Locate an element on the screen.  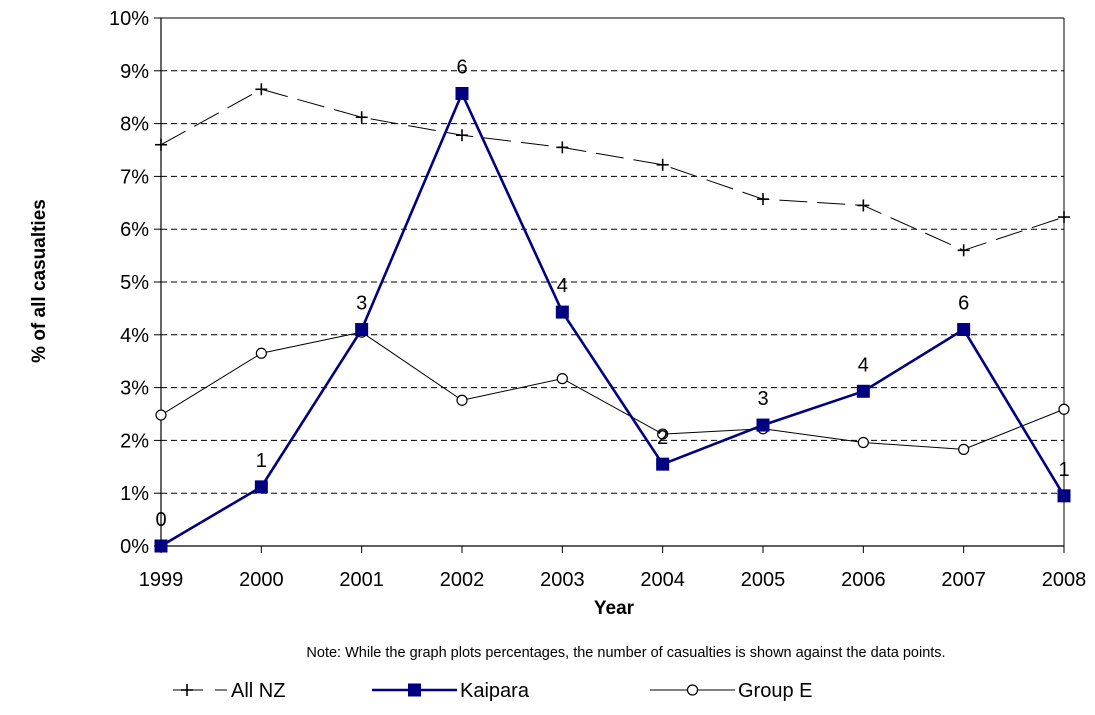
legend-label: Group E is located at coordinates (775, 691).